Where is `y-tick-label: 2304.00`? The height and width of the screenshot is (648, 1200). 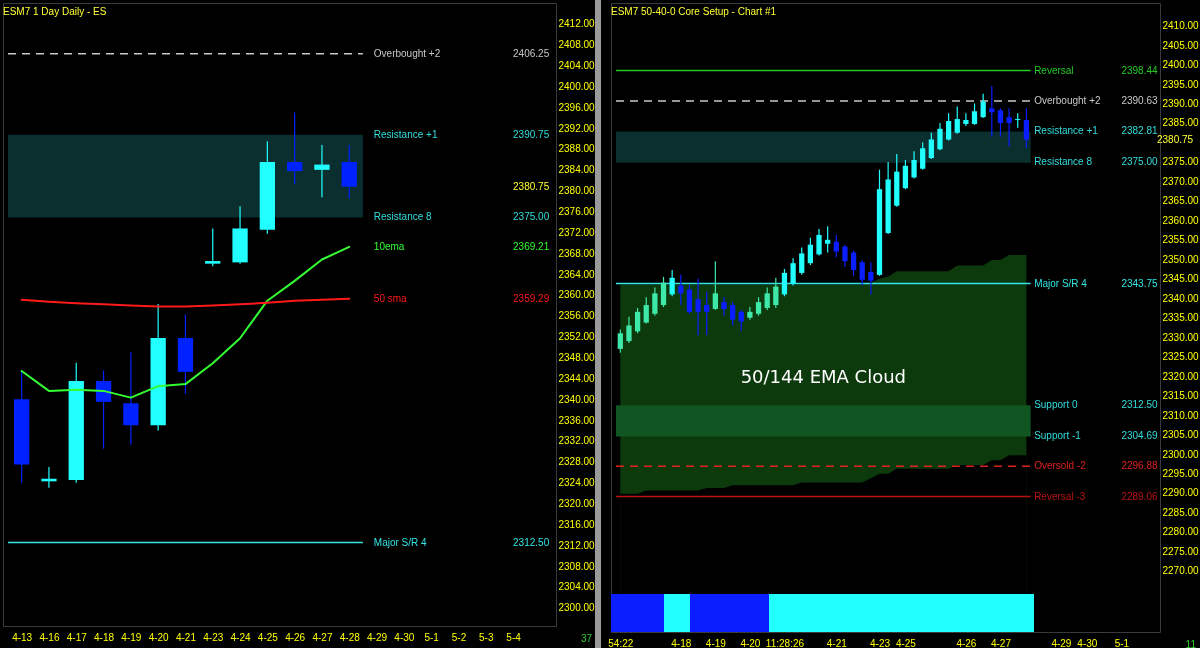
y-tick-label: 2304.00 is located at coordinates (577, 587).